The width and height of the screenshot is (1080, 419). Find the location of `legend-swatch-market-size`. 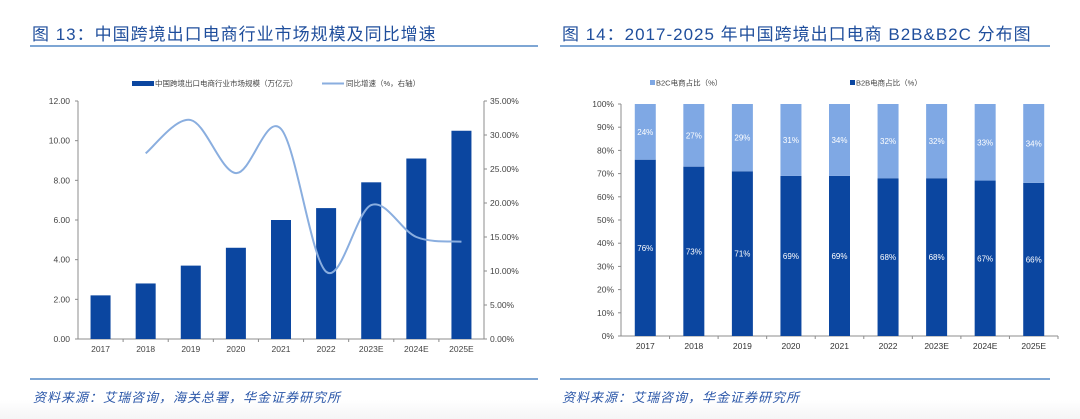

legend-swatch-market-size is located at coordinates (143, 83).